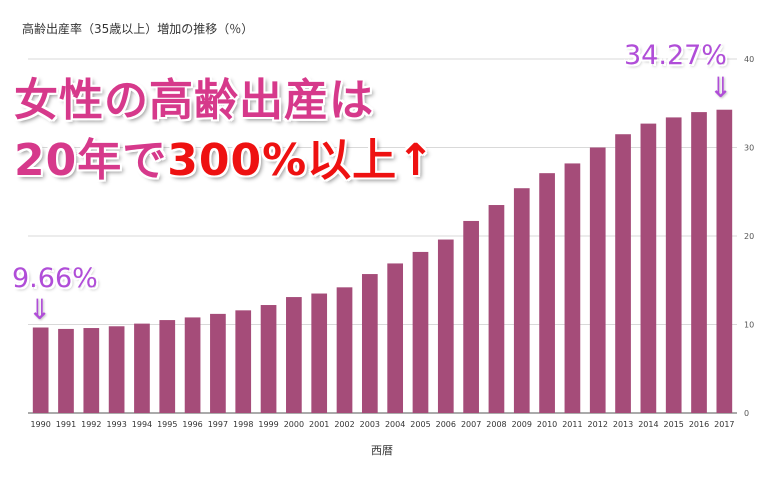 The image size is (780, 482). Describe the element at coordinates (749, 59) in the screenshot. I see `y-tick-label: 40` at that location.